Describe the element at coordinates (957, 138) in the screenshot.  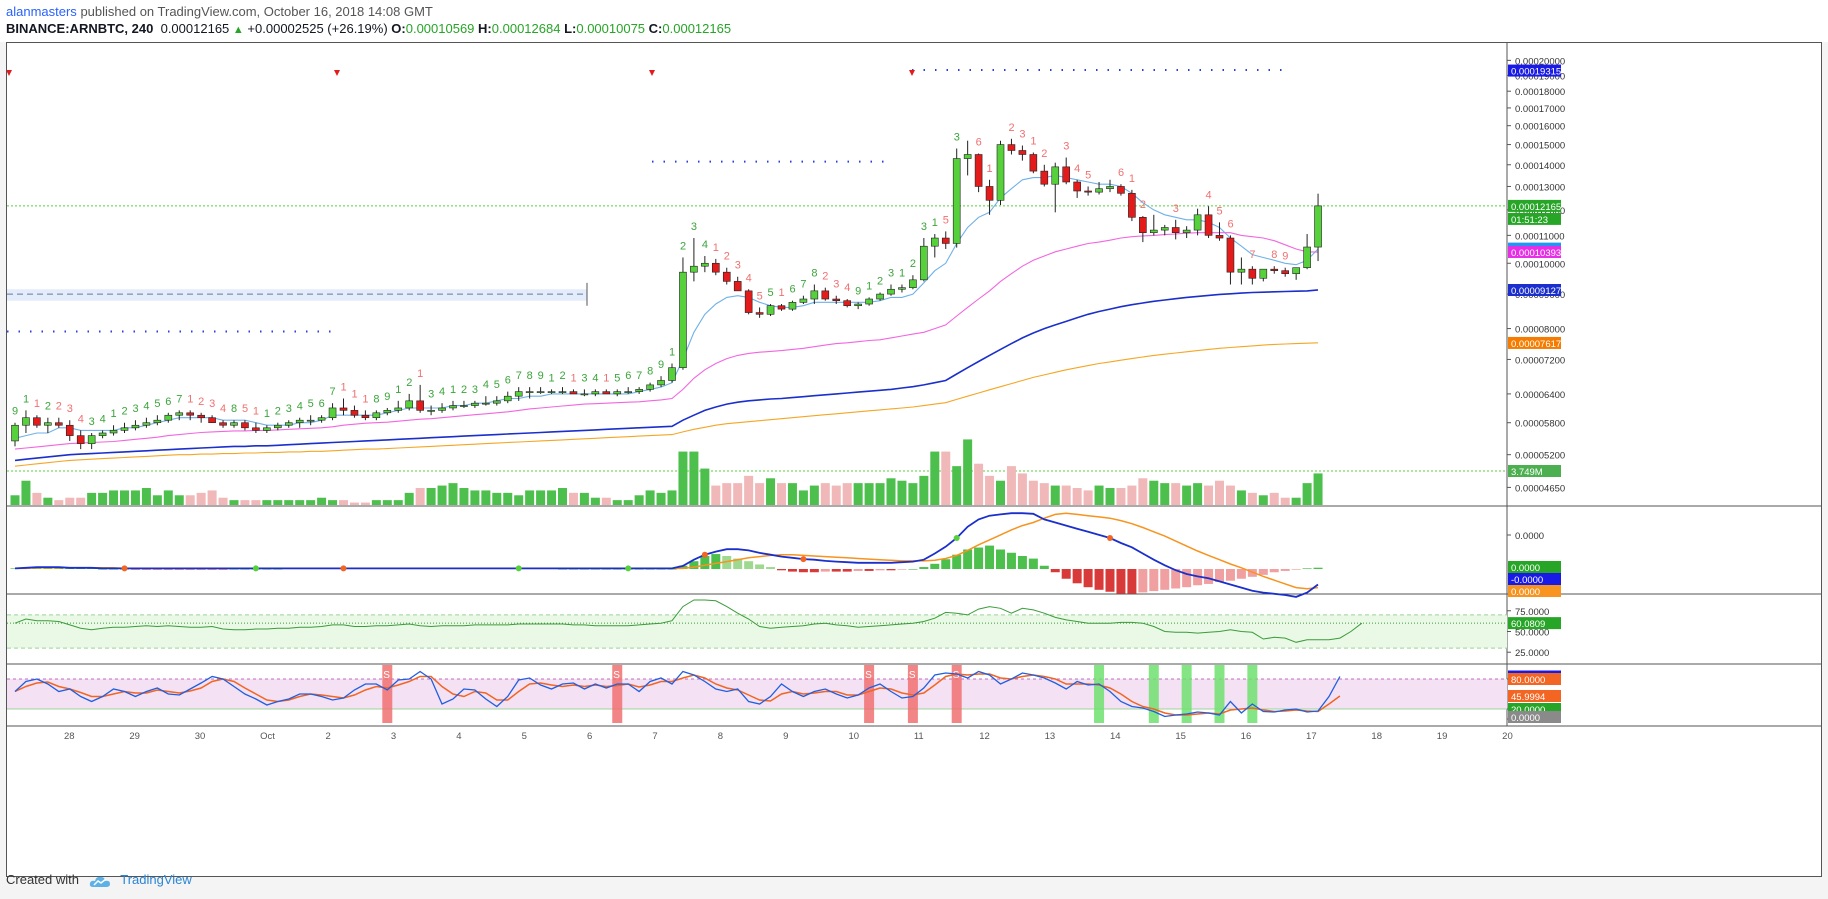
I see `td-count-label: 3` at that location.